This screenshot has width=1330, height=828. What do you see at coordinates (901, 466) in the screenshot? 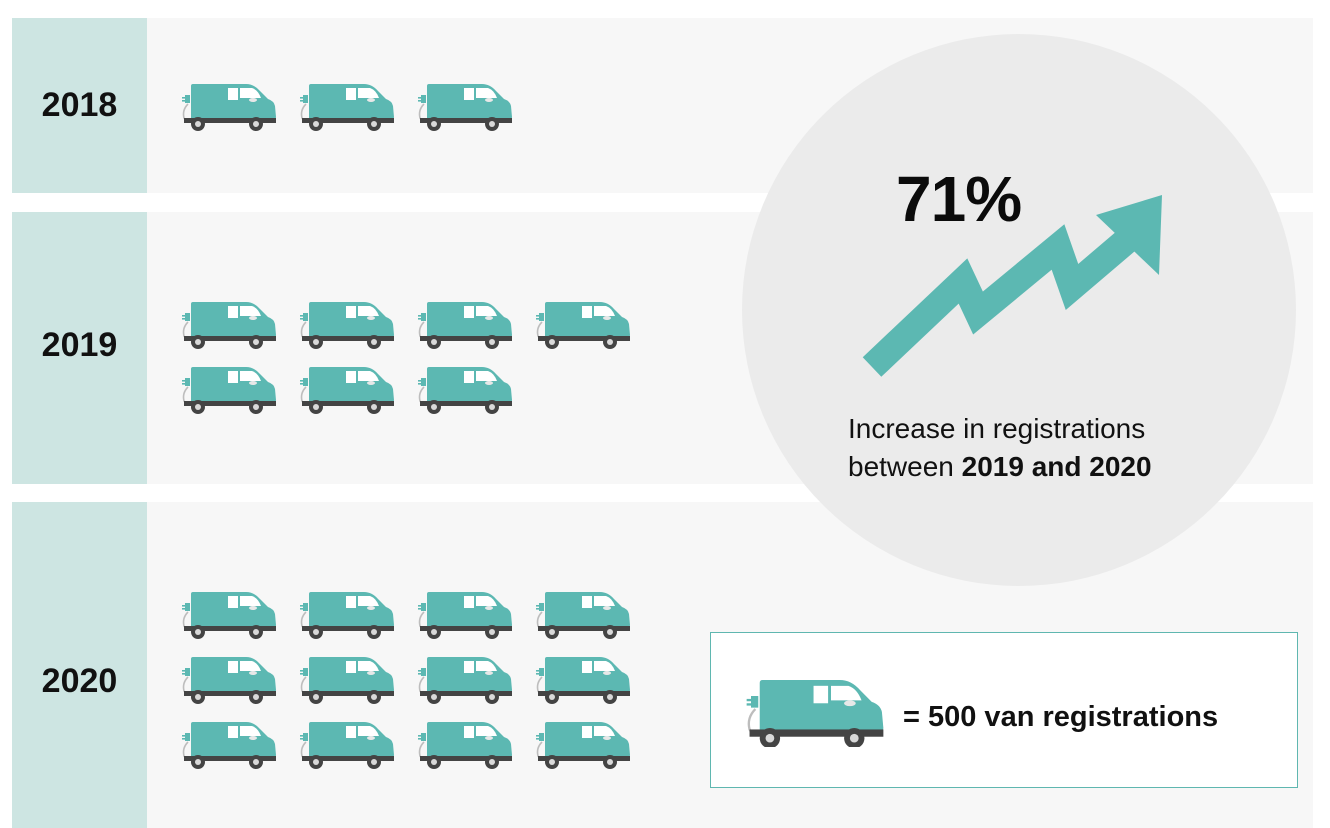
I see `caption-between: between` at bounding box center [901, 466].